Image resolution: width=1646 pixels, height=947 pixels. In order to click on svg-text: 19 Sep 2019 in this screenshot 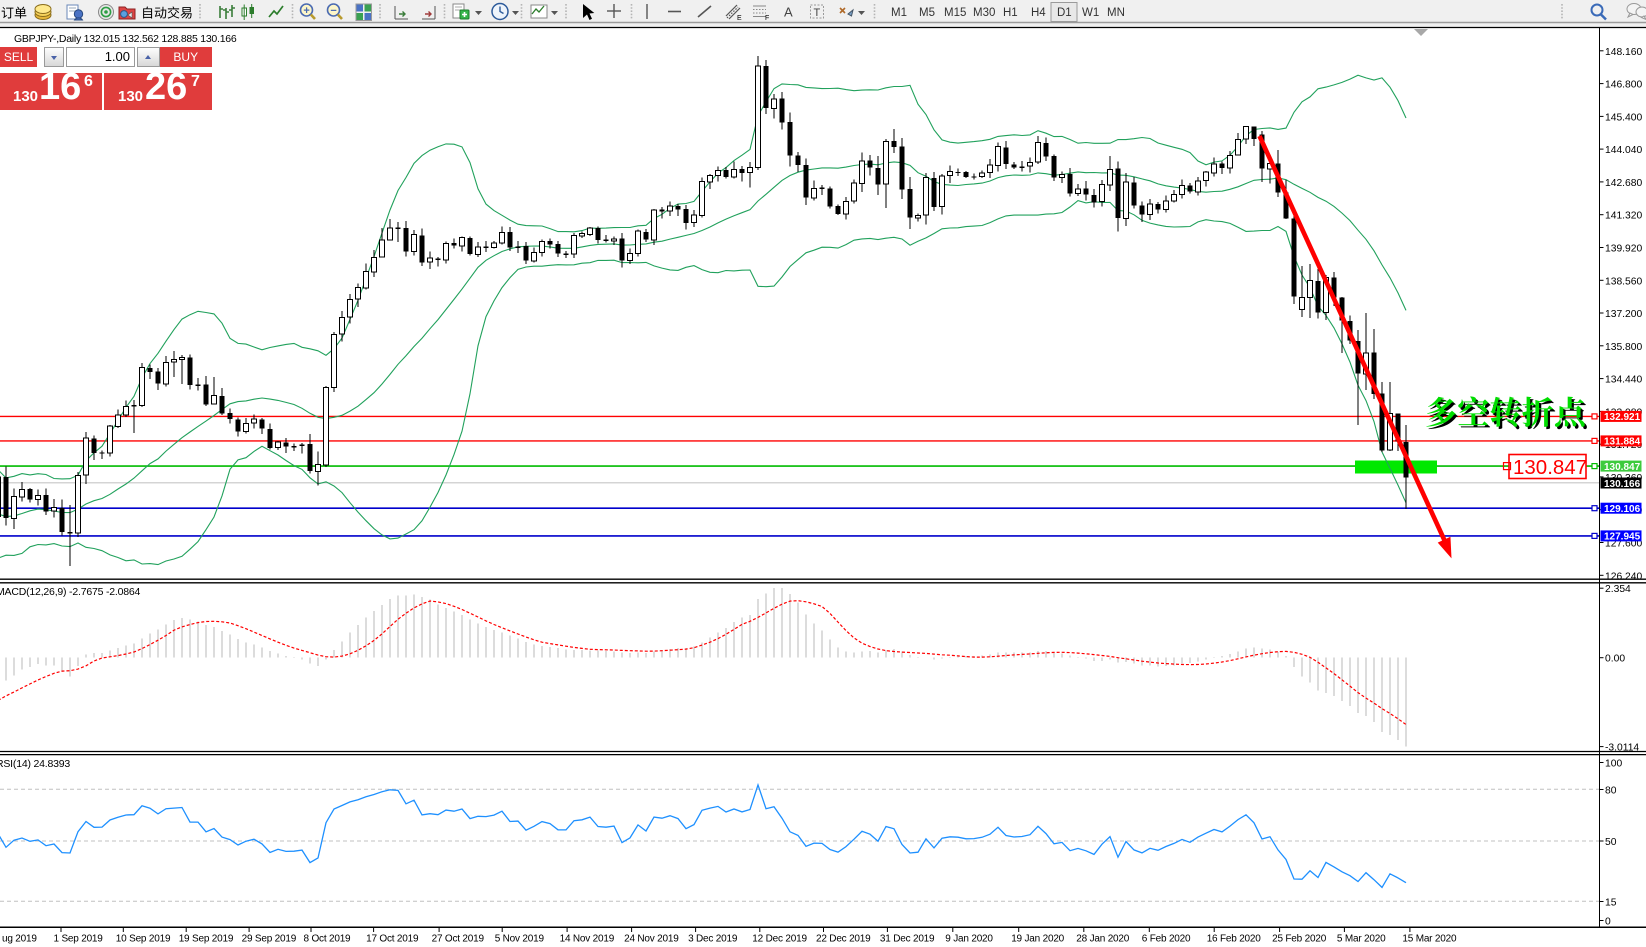, I will do `click(206, 939)`.